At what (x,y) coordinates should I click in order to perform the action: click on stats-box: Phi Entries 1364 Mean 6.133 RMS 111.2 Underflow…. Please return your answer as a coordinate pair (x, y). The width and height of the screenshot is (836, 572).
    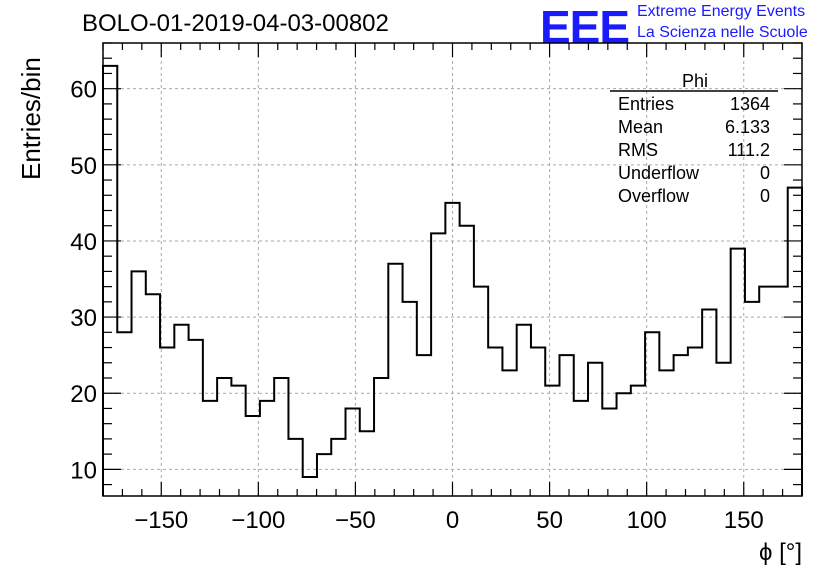
    Looking at the image, I should click on (694, 138).